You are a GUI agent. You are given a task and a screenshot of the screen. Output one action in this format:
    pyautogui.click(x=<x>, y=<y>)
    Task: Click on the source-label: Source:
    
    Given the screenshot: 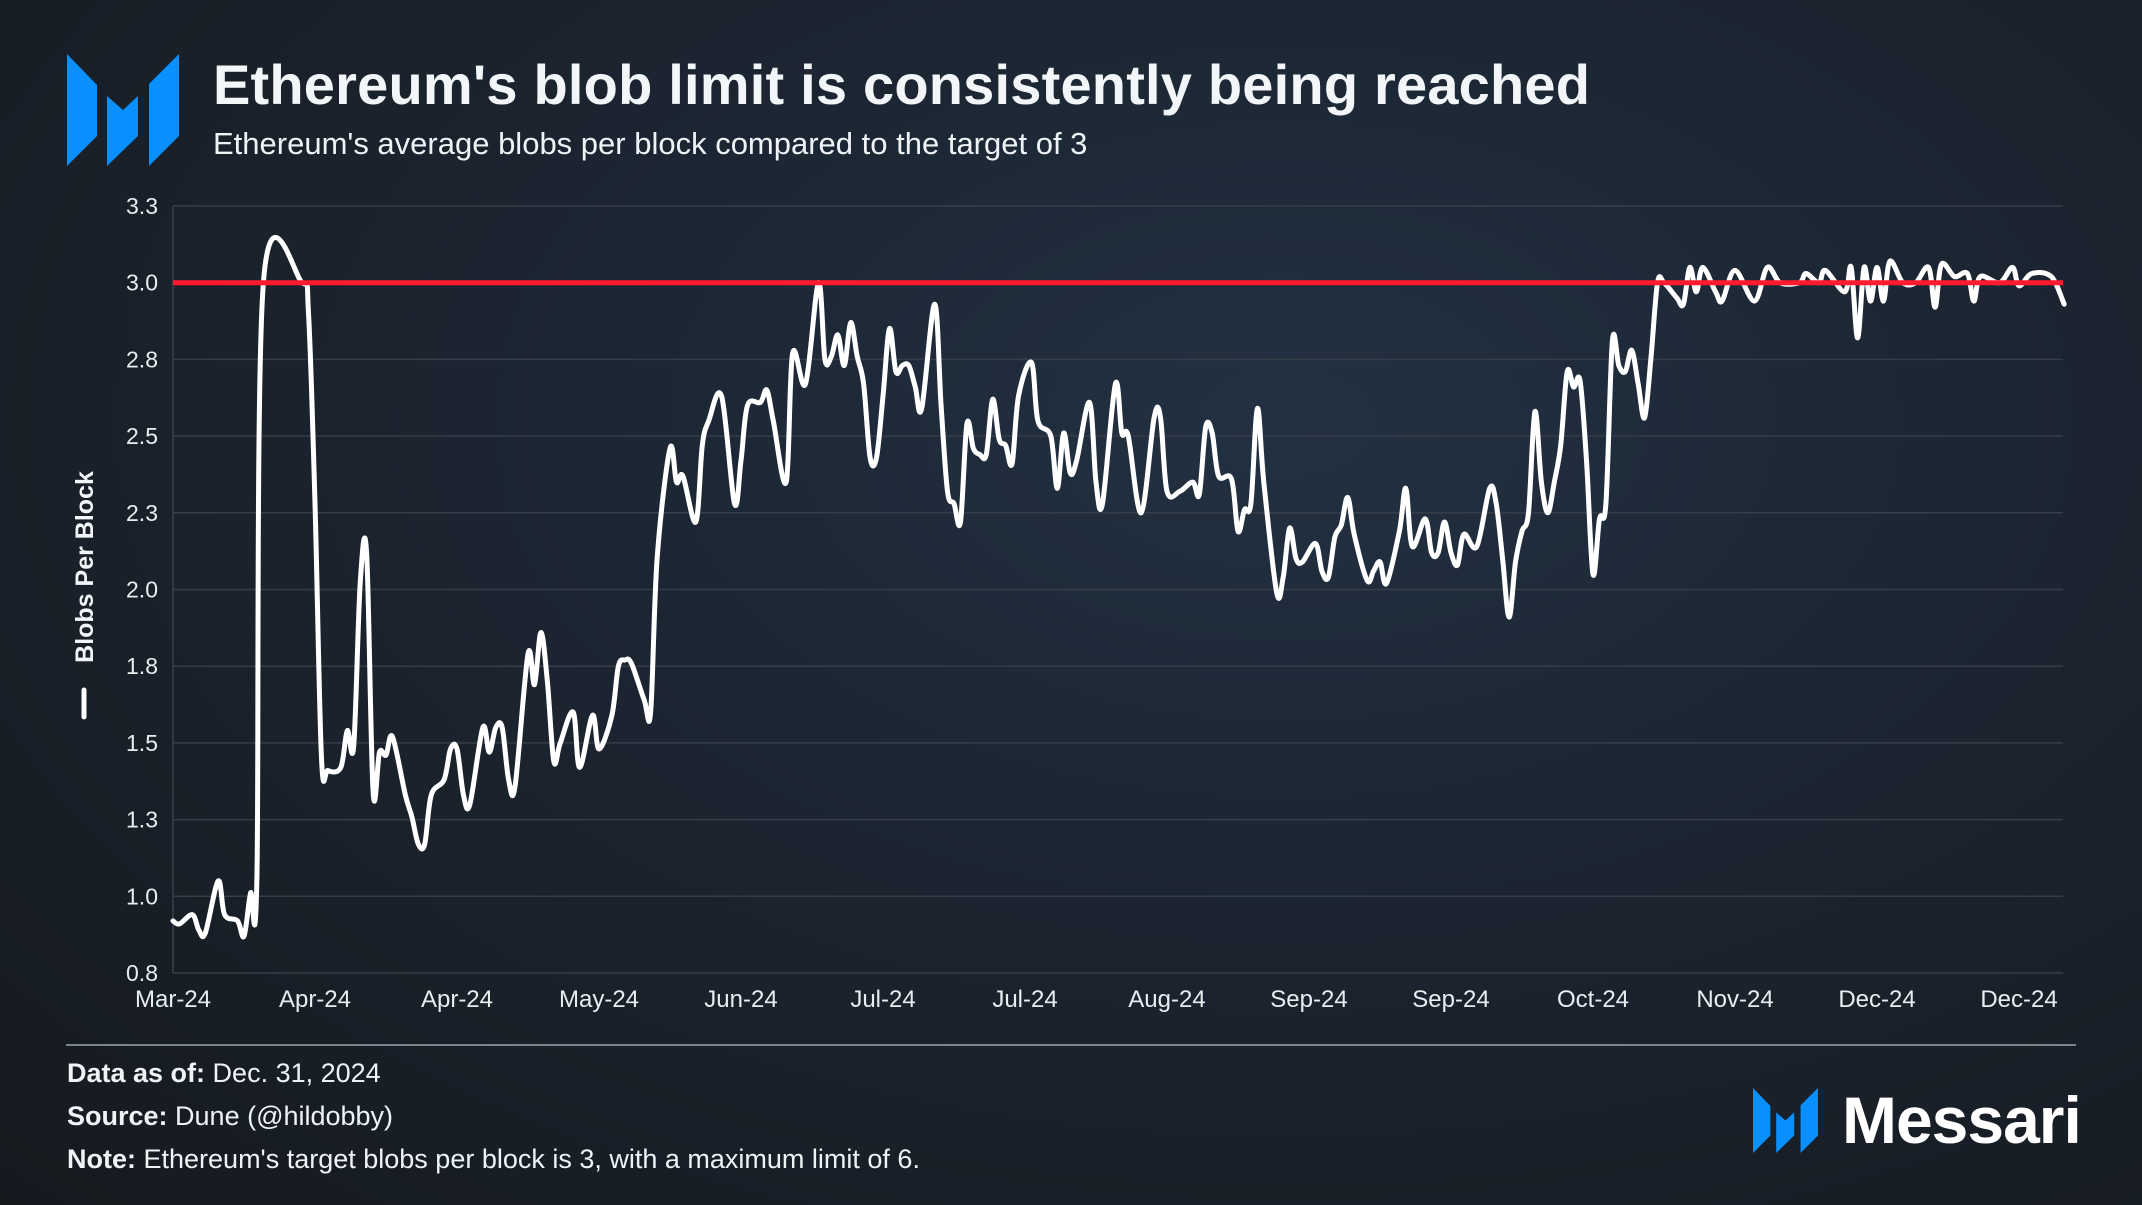 What is the action you would take?
    pyautogui.click(x=117, y=1116)
    